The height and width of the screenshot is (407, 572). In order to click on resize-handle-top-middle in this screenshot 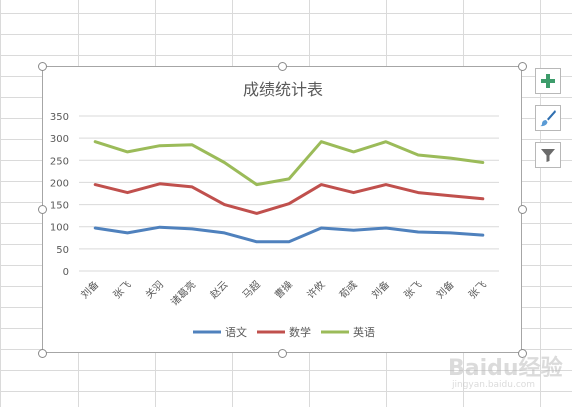, I will do `click(282, 66)`.